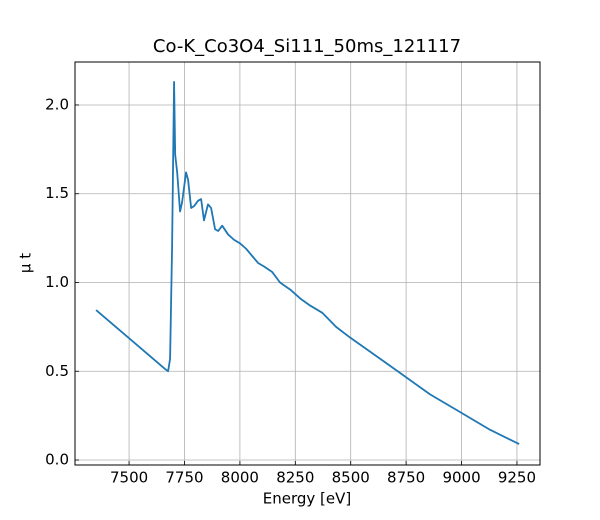 The image size is (600, 520). Describe the element at coordinates (351, 478) in the screenshot. I see `x-tick-label: 8500` at that location.